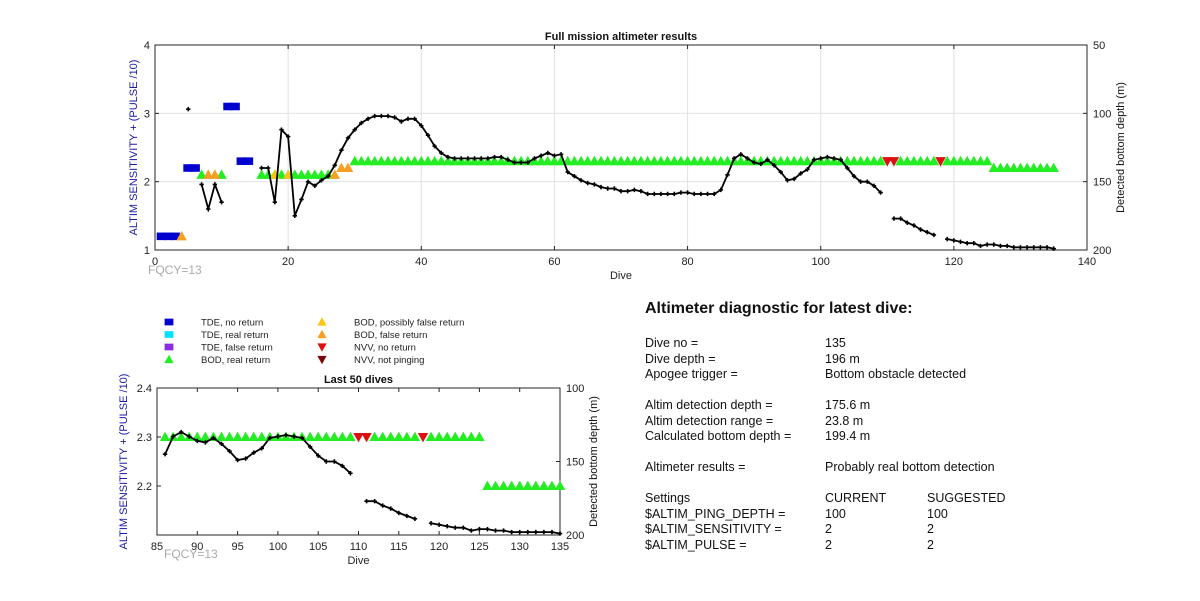 The width and height of the screenshot is (1200, 601). I want to click on settings-row: $ALTIM_PING_DEPTH = 100 100, so click(905, 515).